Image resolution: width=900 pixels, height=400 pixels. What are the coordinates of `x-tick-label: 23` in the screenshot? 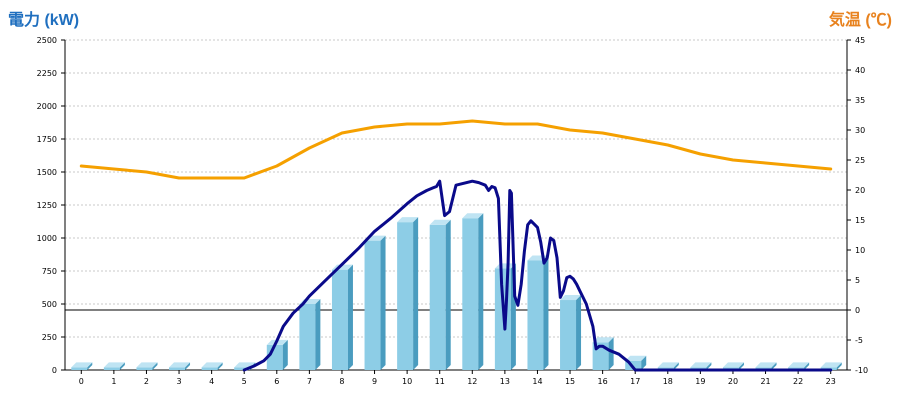 It's located at (831, 381).